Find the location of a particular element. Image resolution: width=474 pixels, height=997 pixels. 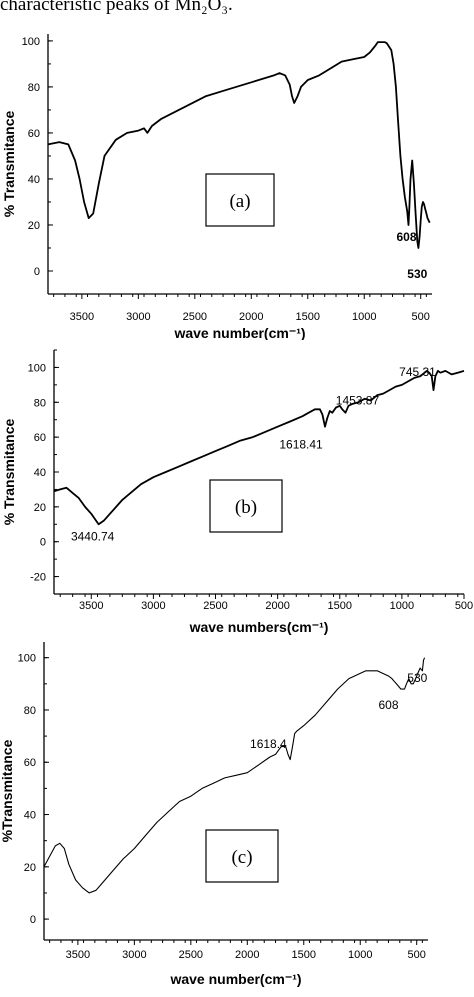

panel-label: (b) is located at coordinates (246, 507).